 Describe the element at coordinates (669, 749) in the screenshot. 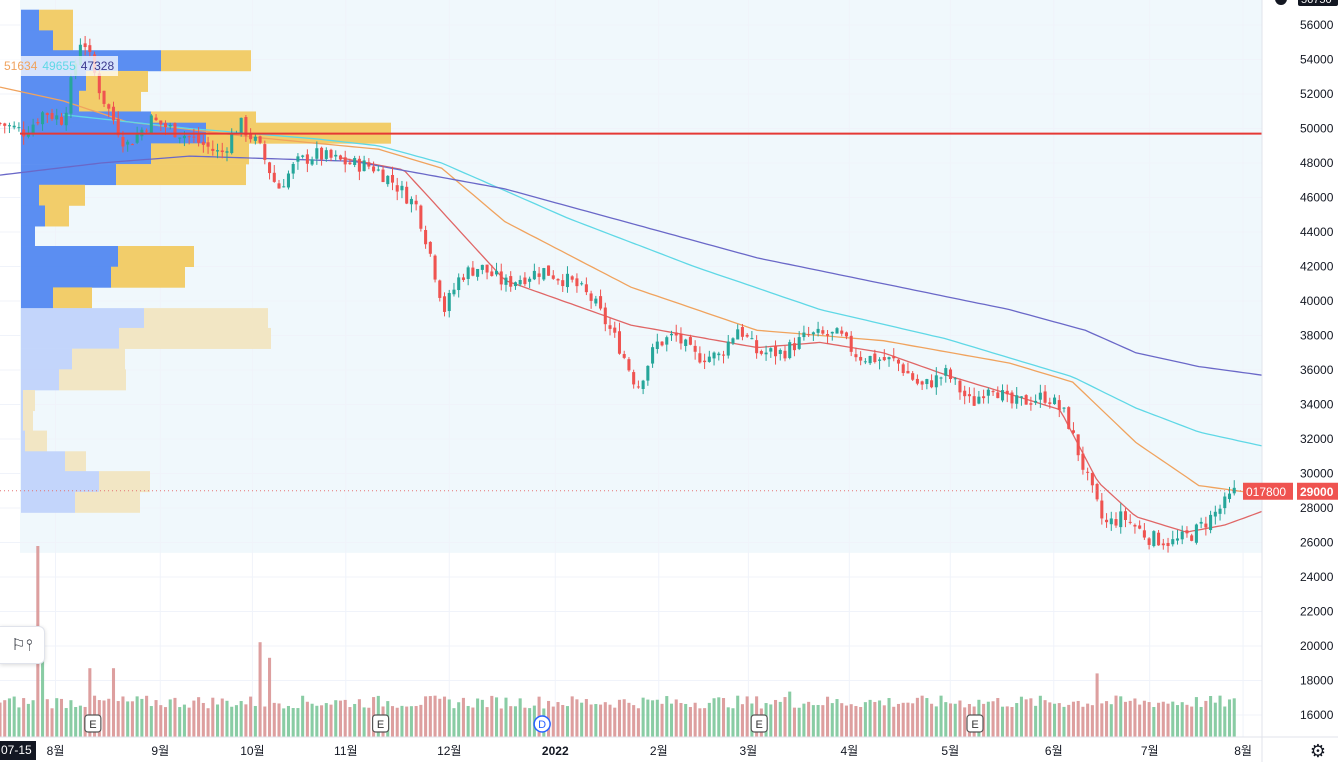

I see `time-axis-bg` at that location.